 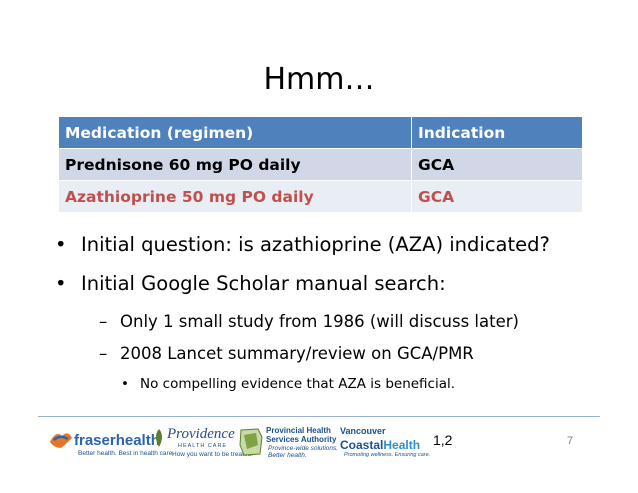 I want to click on bullet-text: Initial Google Scholar manual search:, so click(x=263, y=283).